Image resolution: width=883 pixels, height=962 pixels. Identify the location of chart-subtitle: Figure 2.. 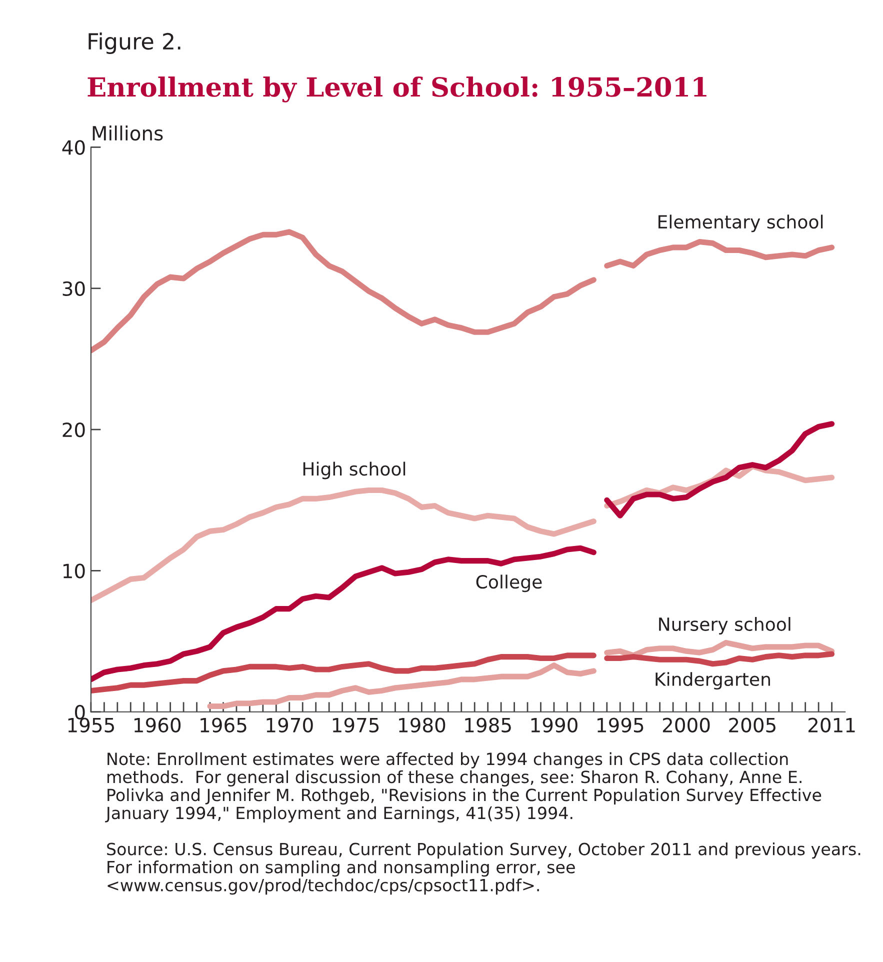
(134, 43).